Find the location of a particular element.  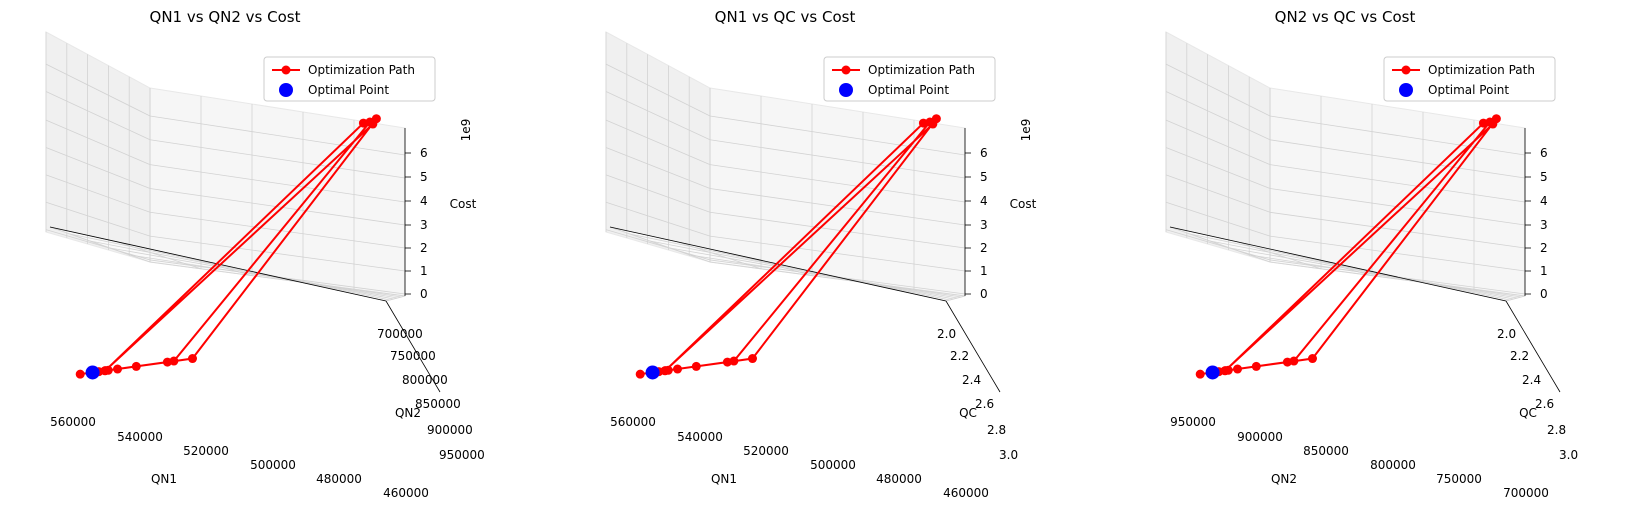

x-tick-label: 700000 is located at coordinates (1526, 493).